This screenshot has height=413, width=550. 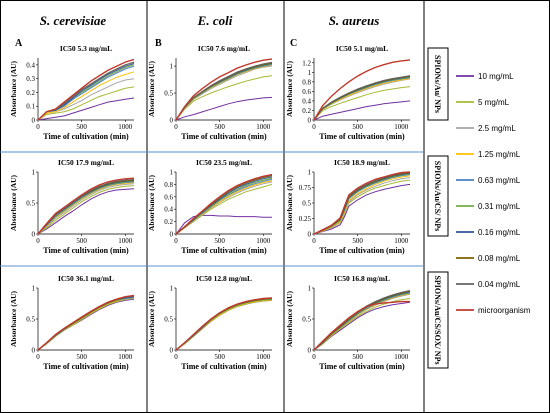 I want to click on column-header-s-cerevisiae: S. cerevisiae, so click(x=73, y=20).